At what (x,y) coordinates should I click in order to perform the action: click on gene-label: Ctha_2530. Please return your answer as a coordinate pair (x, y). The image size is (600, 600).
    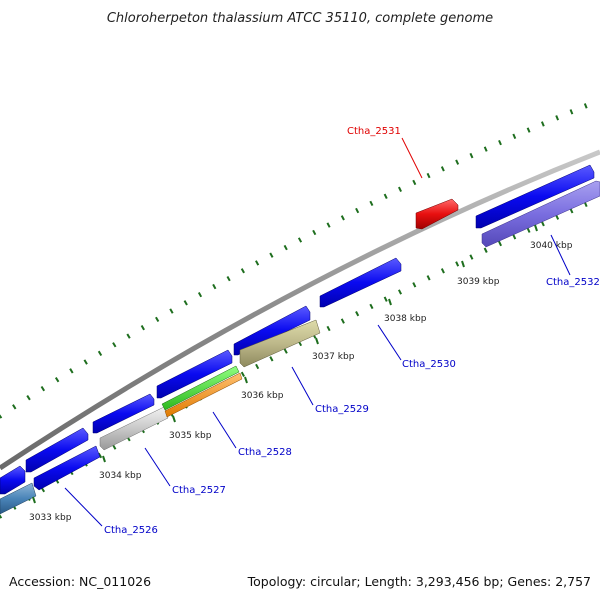
    Looking at the image, I should click on (429, 364).